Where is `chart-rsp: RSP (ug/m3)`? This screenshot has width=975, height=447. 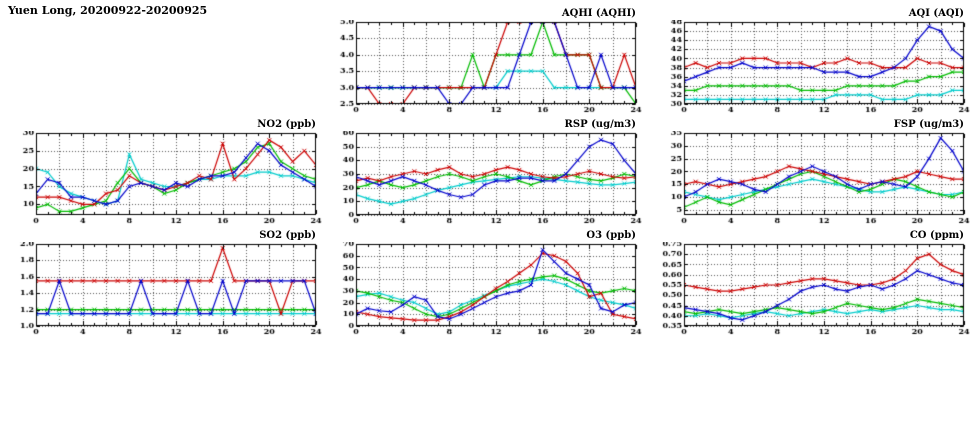
chart-rsp: RSP (ug/m3) is located at coordinates (486, 173).